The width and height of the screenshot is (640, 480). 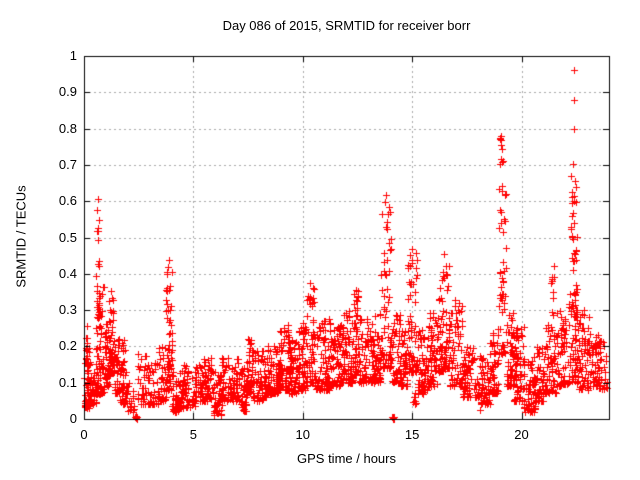 What do you see at coordinates (67, 346) in the screenshot?
I see `y-tick-label: 0.2` at bounding box center [67, 346].